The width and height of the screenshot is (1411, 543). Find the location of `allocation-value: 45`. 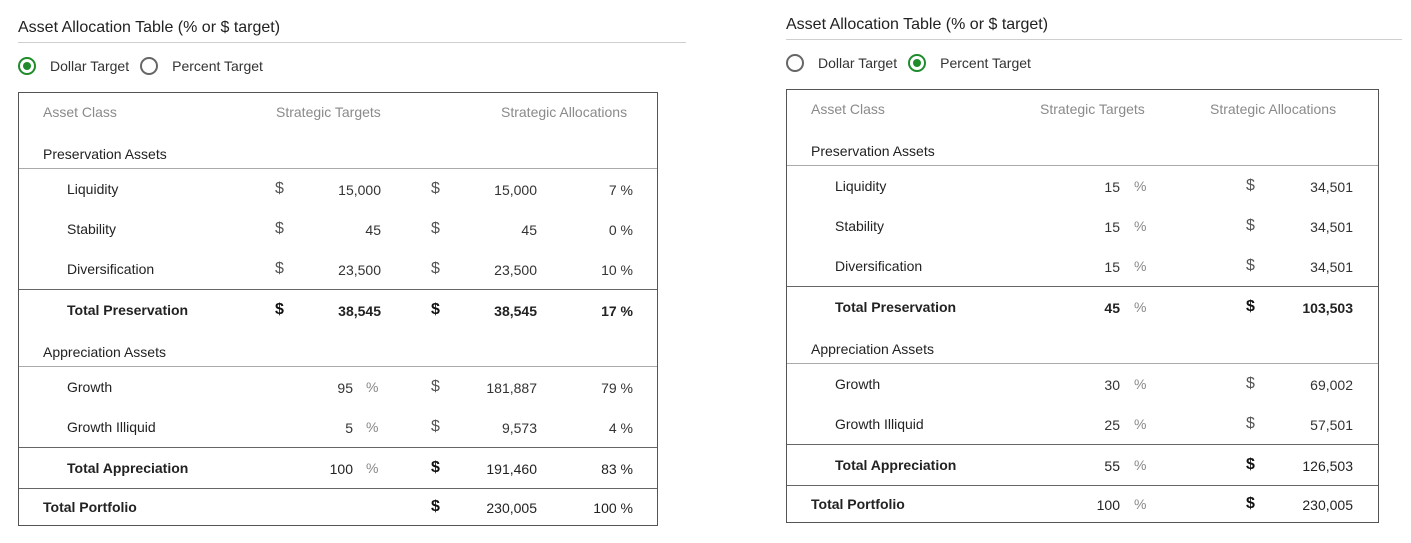

allocation-value: 45 is located at coordinates (529, 230).